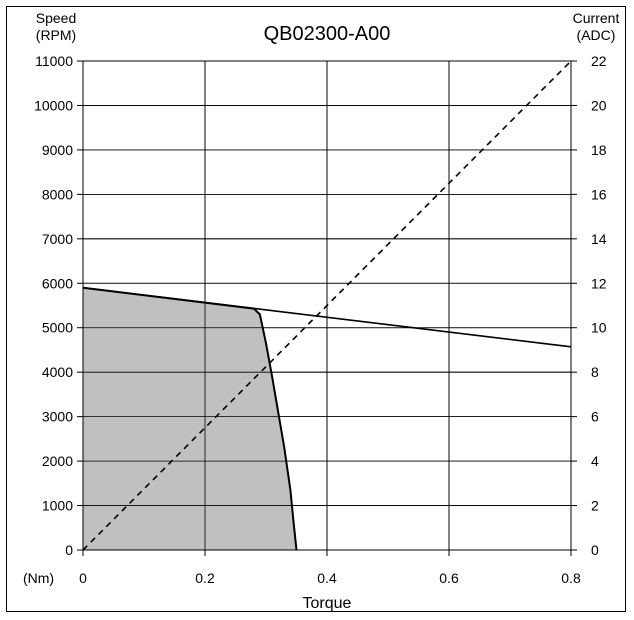 The width and height of the screenshot is (634, 620). Describe the element at coordinates (57, 506) in the screenshot. I see `y-left-tick-label: 1000` at that location.